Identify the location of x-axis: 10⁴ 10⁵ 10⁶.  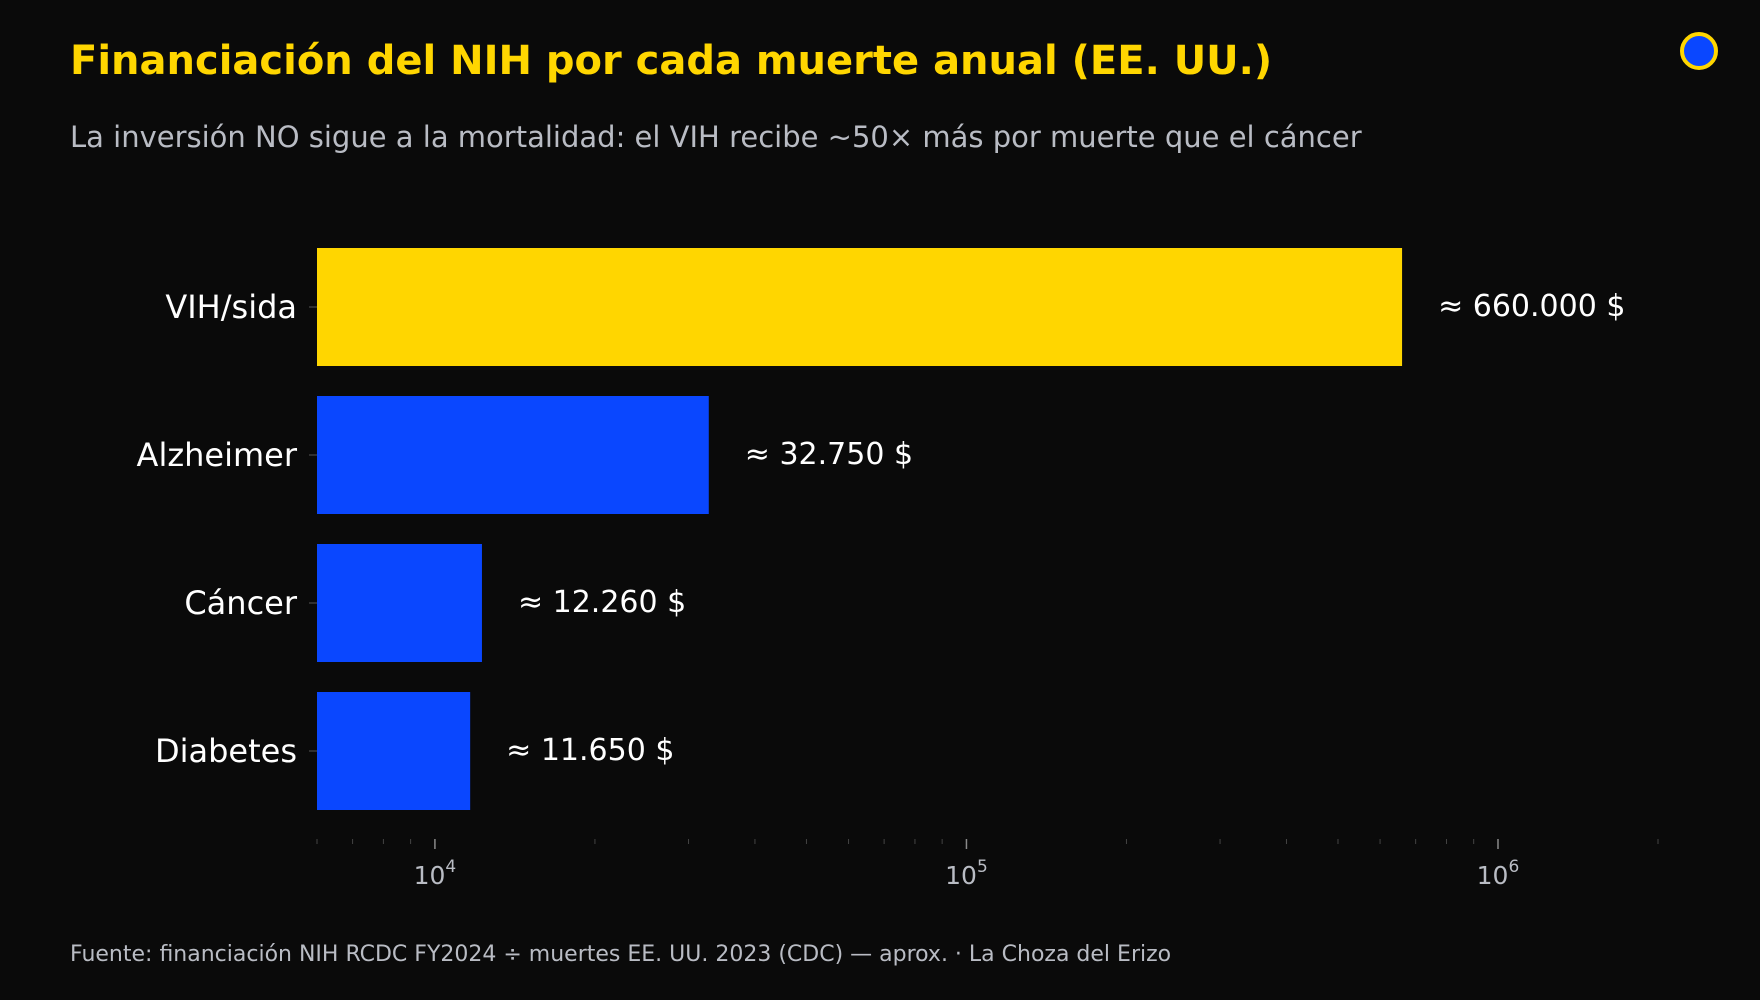
(987, 864).